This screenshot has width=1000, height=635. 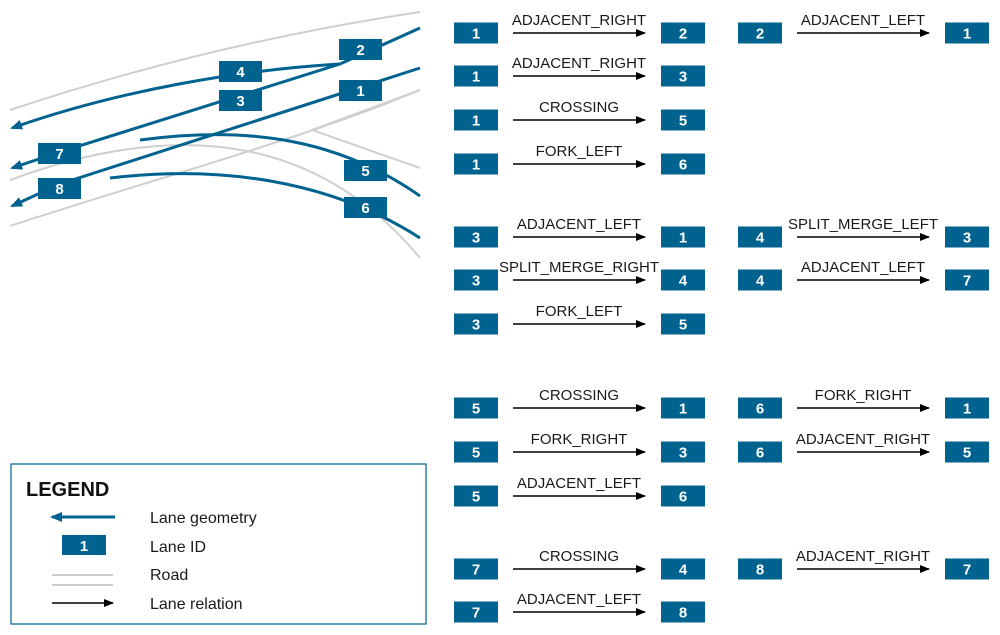 I want to click on svg-text: 7, so click(x=59, y=154).